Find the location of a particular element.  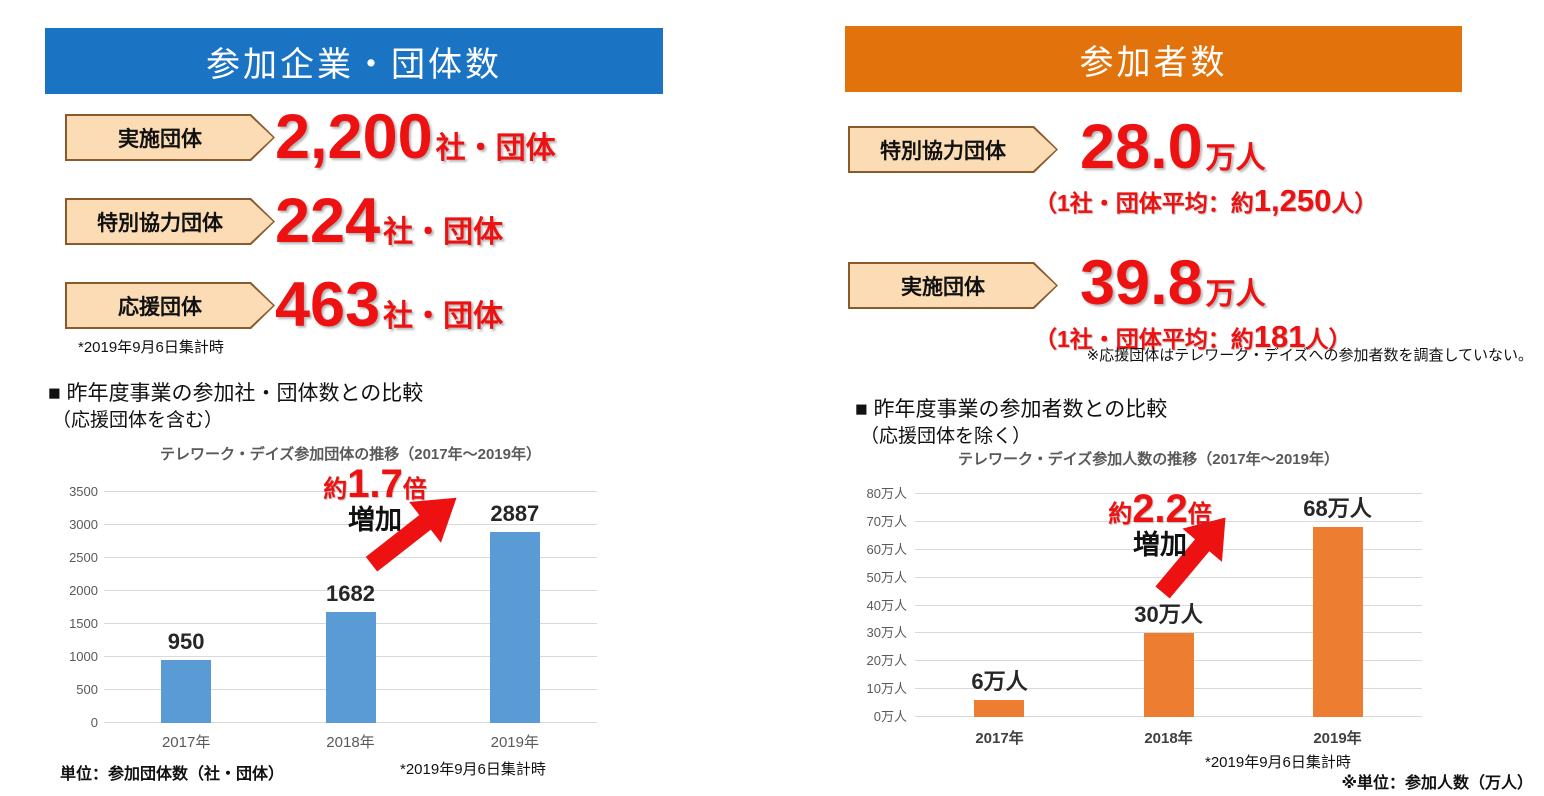

stat-value: 28.0 万人 is located at coordinates (1228, 147).